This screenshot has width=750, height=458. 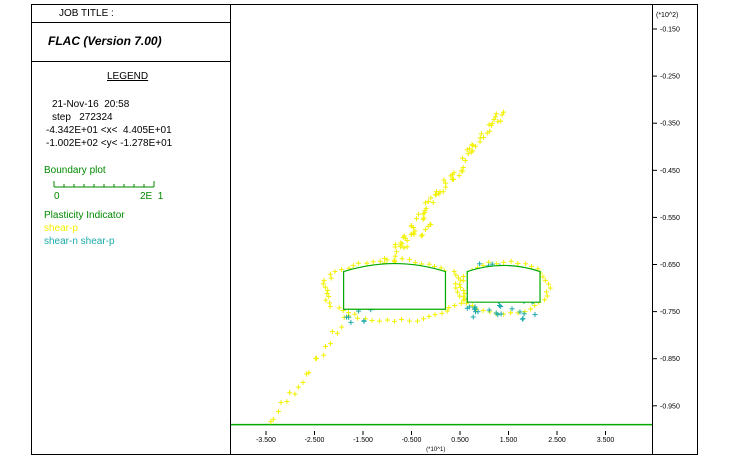 I want to click on scale-bar, so click(x=104, y=184).